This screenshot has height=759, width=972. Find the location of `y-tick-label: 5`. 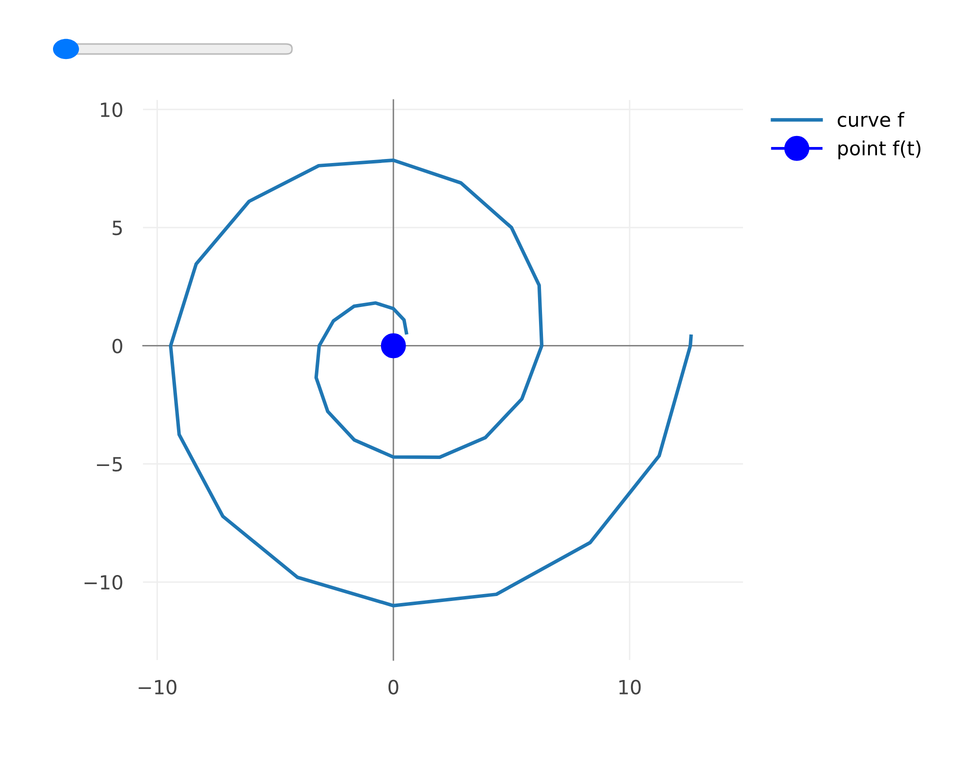

y-tick-label: 5 is located at coordinates (117, 228).